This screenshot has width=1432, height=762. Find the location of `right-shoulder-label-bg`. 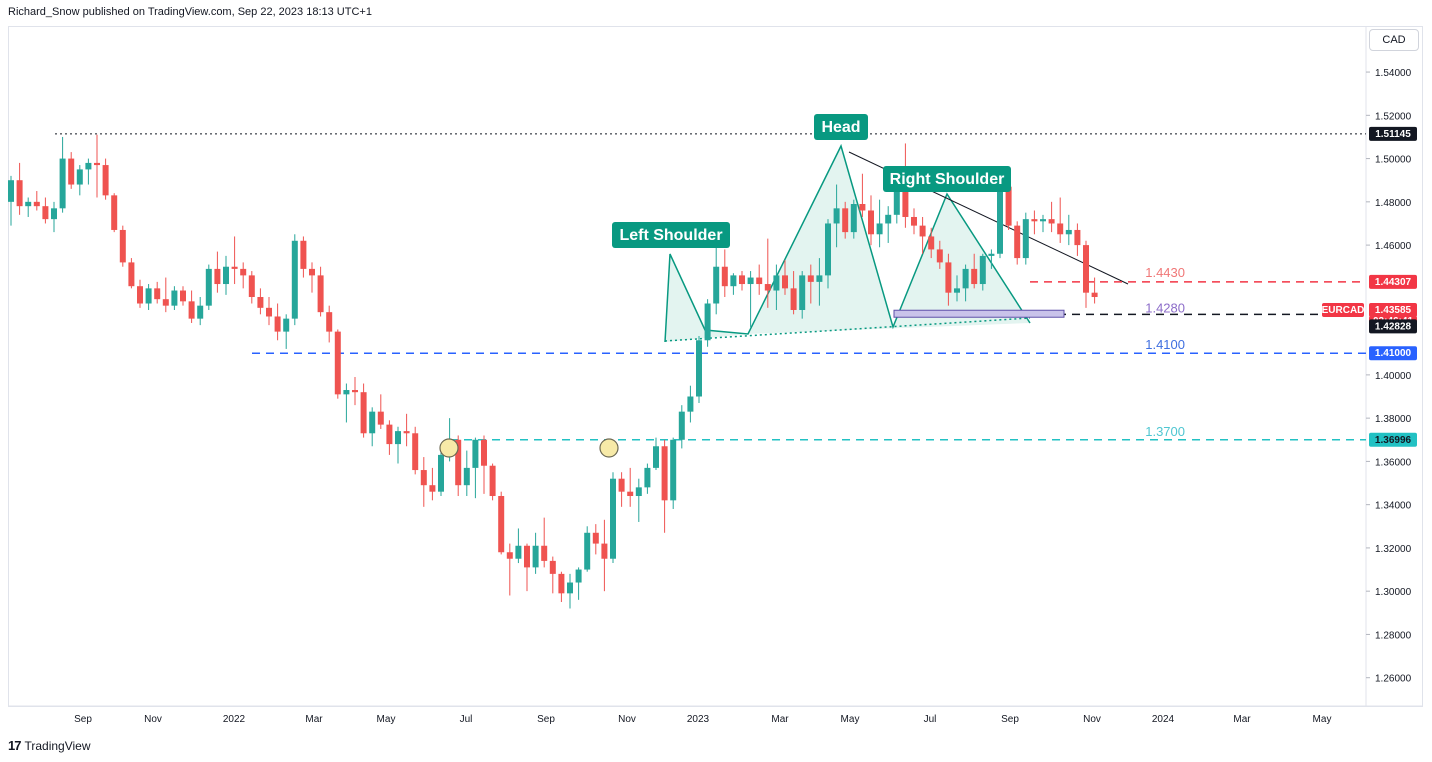

right-shoulder-label-bg is located at coordinates (947, 179).